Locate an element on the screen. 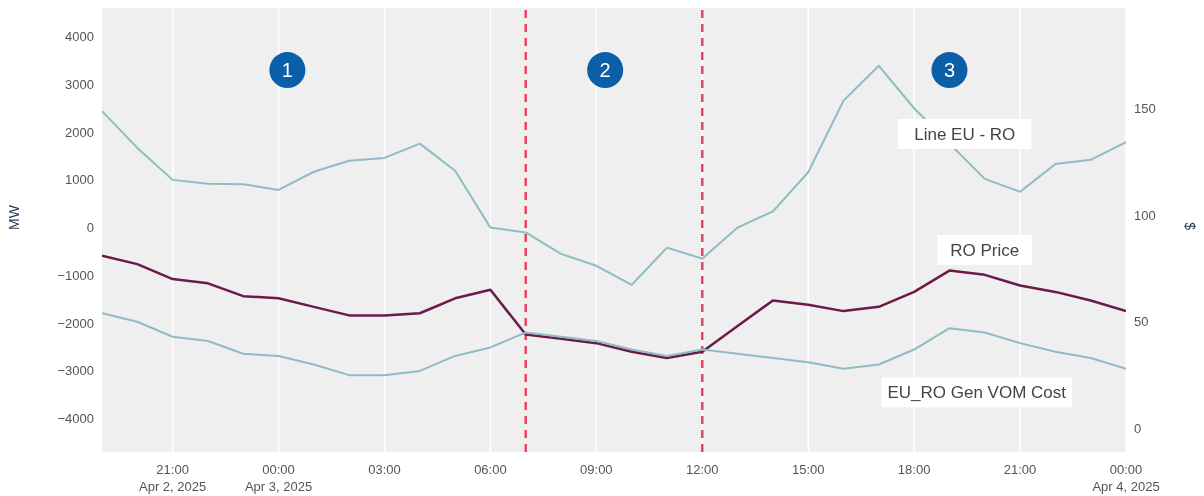 The width and height of the screenshot is (1204, 496). y-tick-label: 2000 is located at coordinates (79, 132).